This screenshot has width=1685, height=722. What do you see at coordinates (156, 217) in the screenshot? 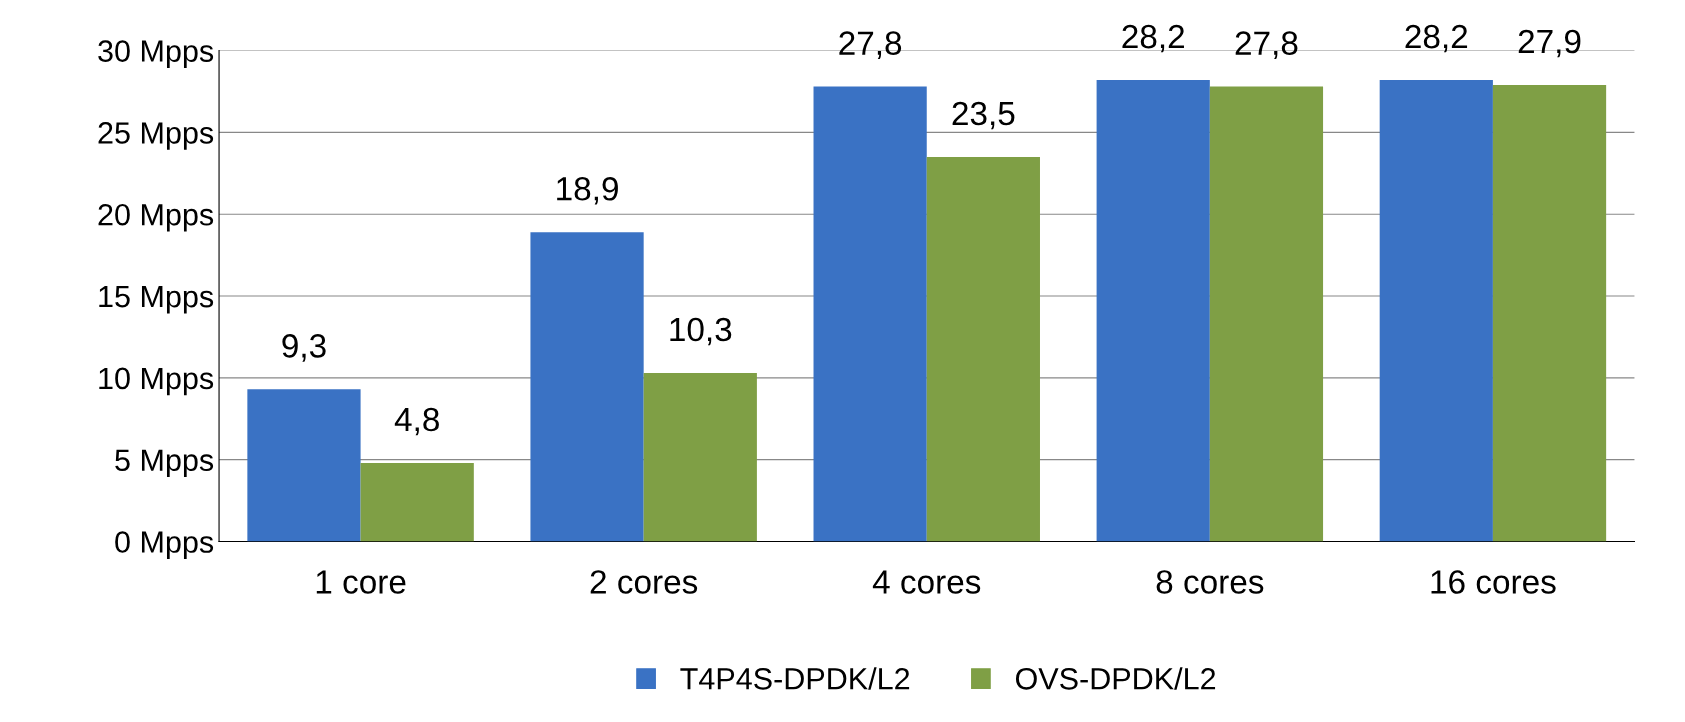
I see `y-tick-label: 20 Mpps` at bounding box center [156, 217].